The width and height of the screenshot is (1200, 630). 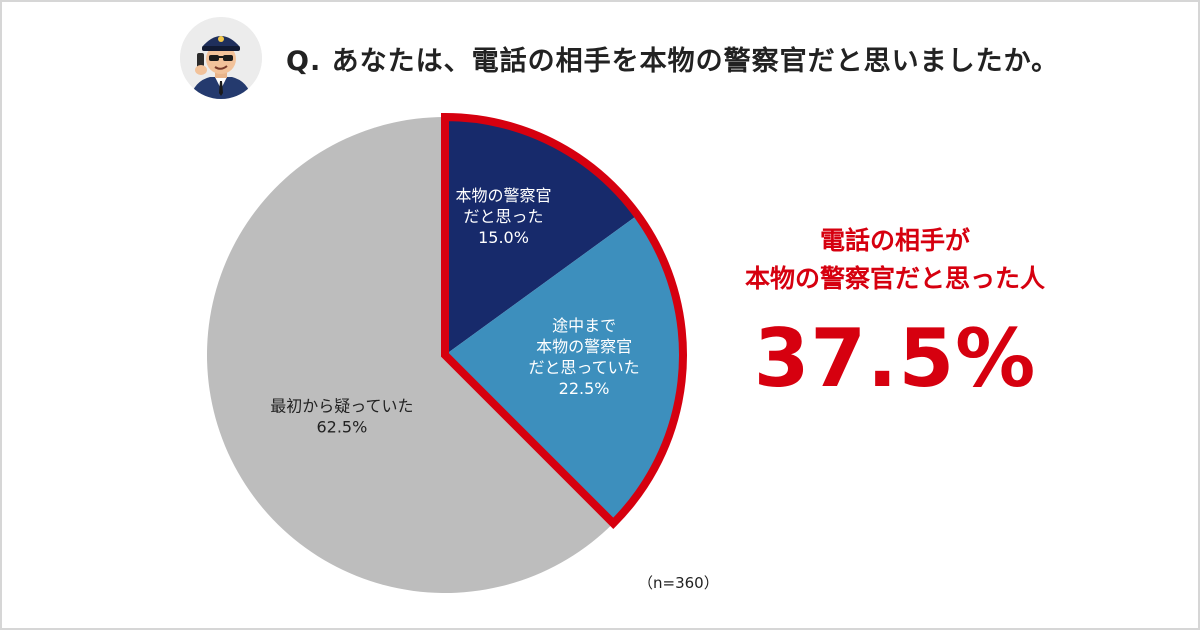 What do you see at coordinates (503, 237) in the screenshot?
I see `slice-value-1: 15.0%` at bounding box center [503, 237].